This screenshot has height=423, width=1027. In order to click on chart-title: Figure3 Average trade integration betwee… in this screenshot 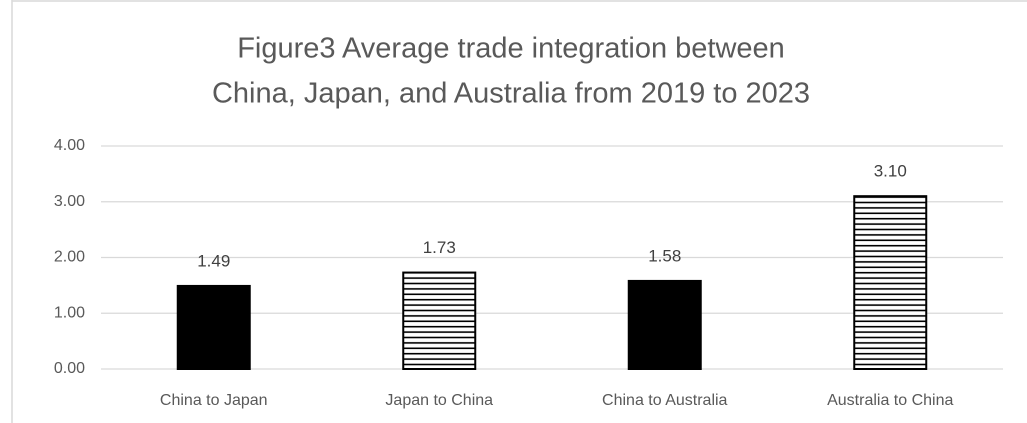, I will do `click(511, 49)`.